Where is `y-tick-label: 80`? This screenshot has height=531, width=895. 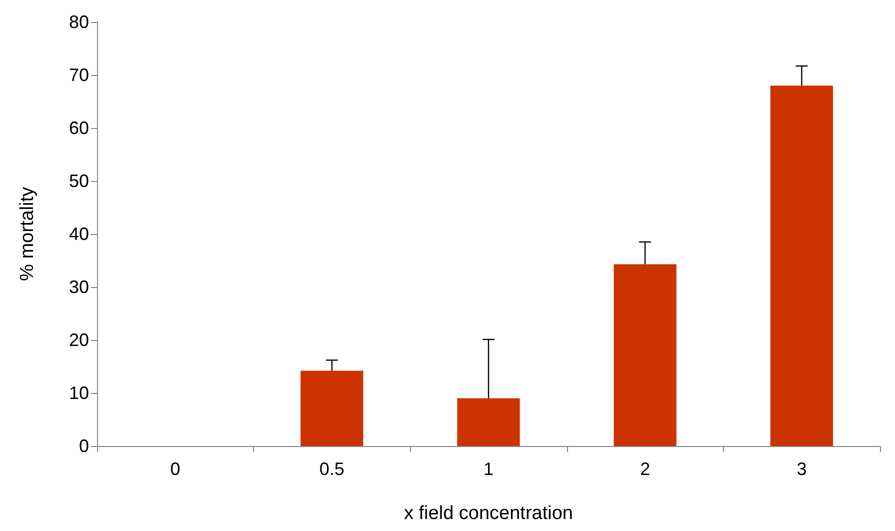
y-tick-label: 80 is located at coordinates (78, 22).